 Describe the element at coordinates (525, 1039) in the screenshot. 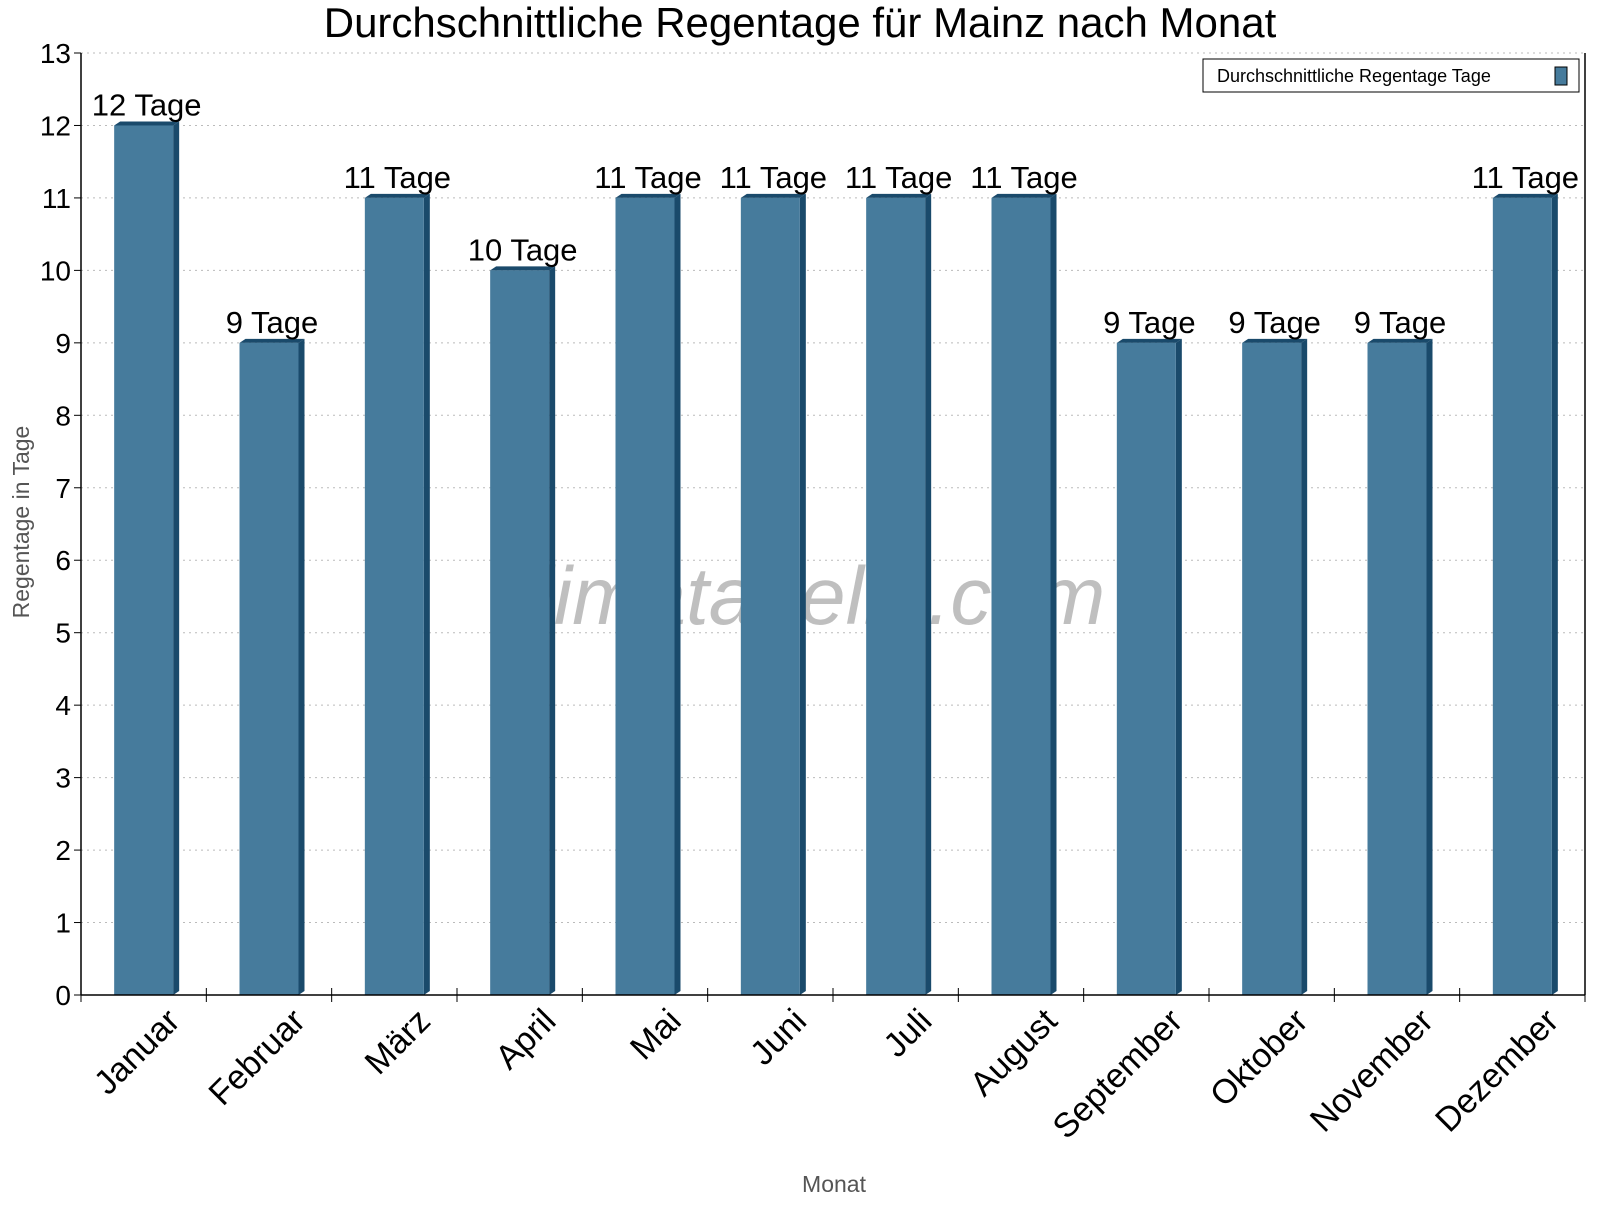

I see `x-tick-label: April` at that location.